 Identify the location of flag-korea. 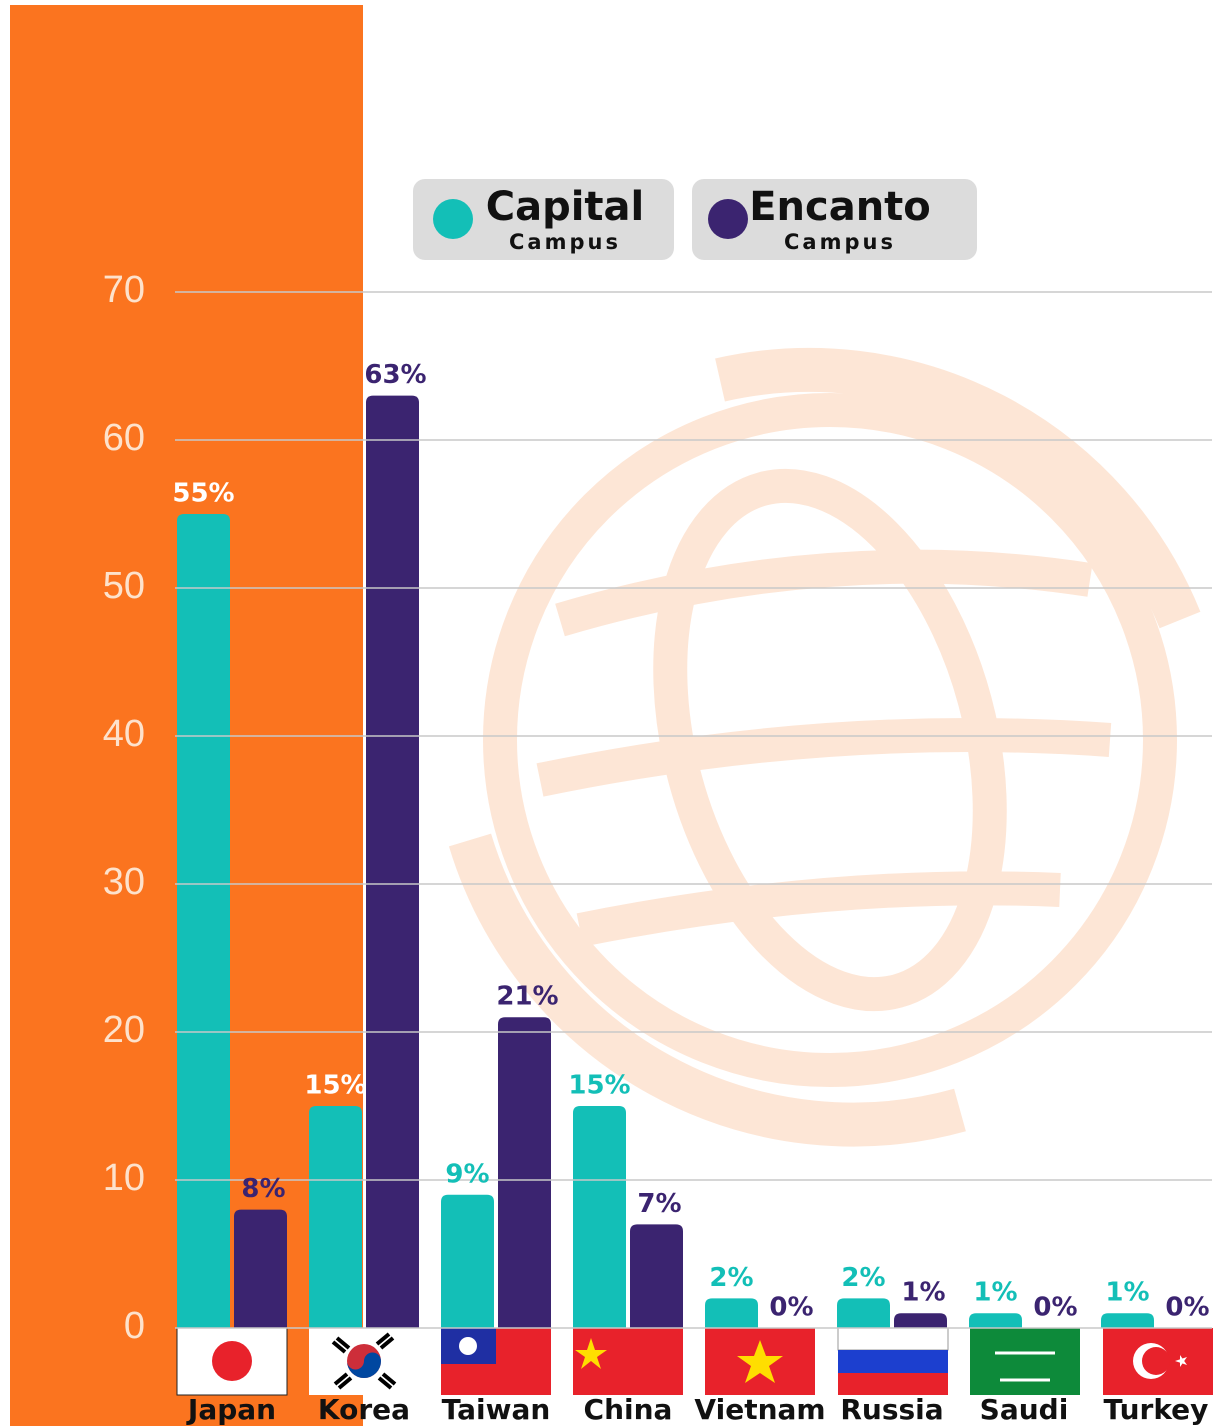
(364, 1361).